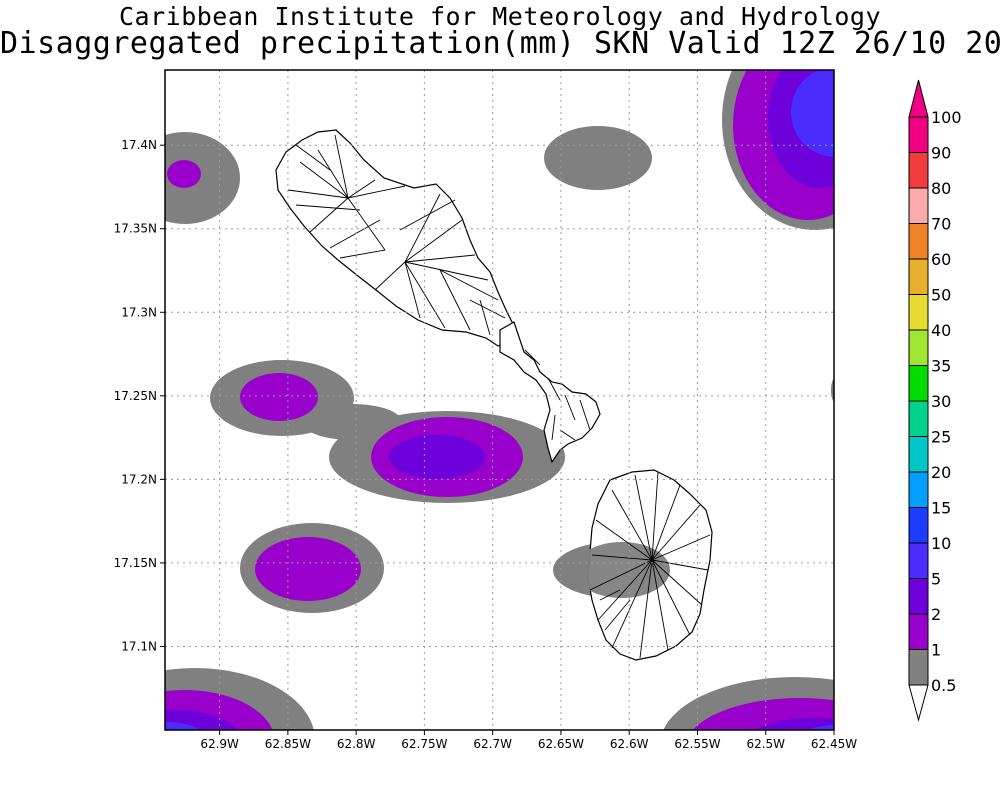 This screenshot has height=800, width=1000. Describe the element at coordinates (437, 457) in the screenshot. I see `contour-violet-west-center` at that location.